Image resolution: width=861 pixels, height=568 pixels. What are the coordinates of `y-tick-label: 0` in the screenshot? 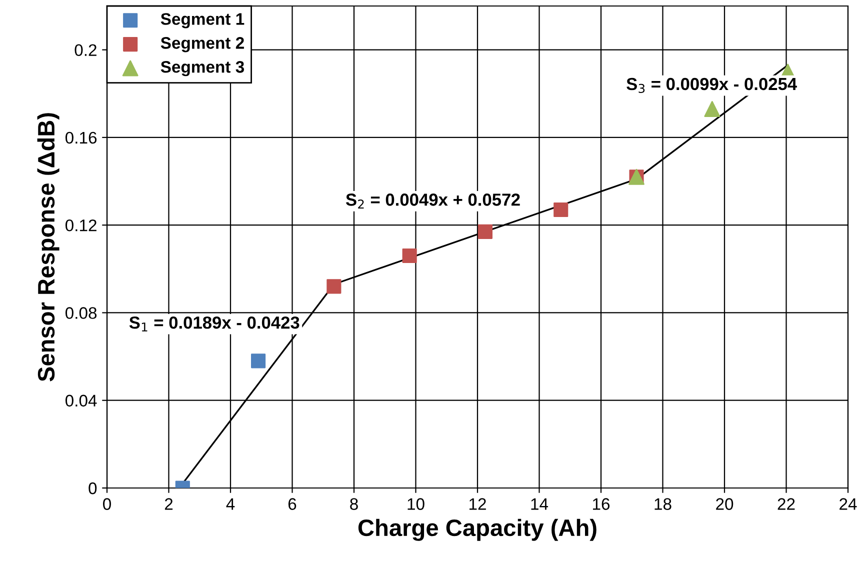 It's located at (92, 488).